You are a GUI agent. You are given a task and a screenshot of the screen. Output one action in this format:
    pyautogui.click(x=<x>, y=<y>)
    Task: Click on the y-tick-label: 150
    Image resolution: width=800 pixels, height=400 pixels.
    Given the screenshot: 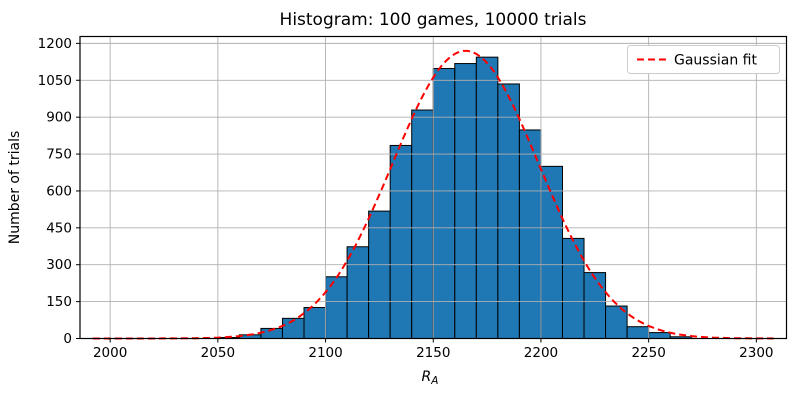 What is the action you would take?
    pyautogui.click(x=59, y=302)
    